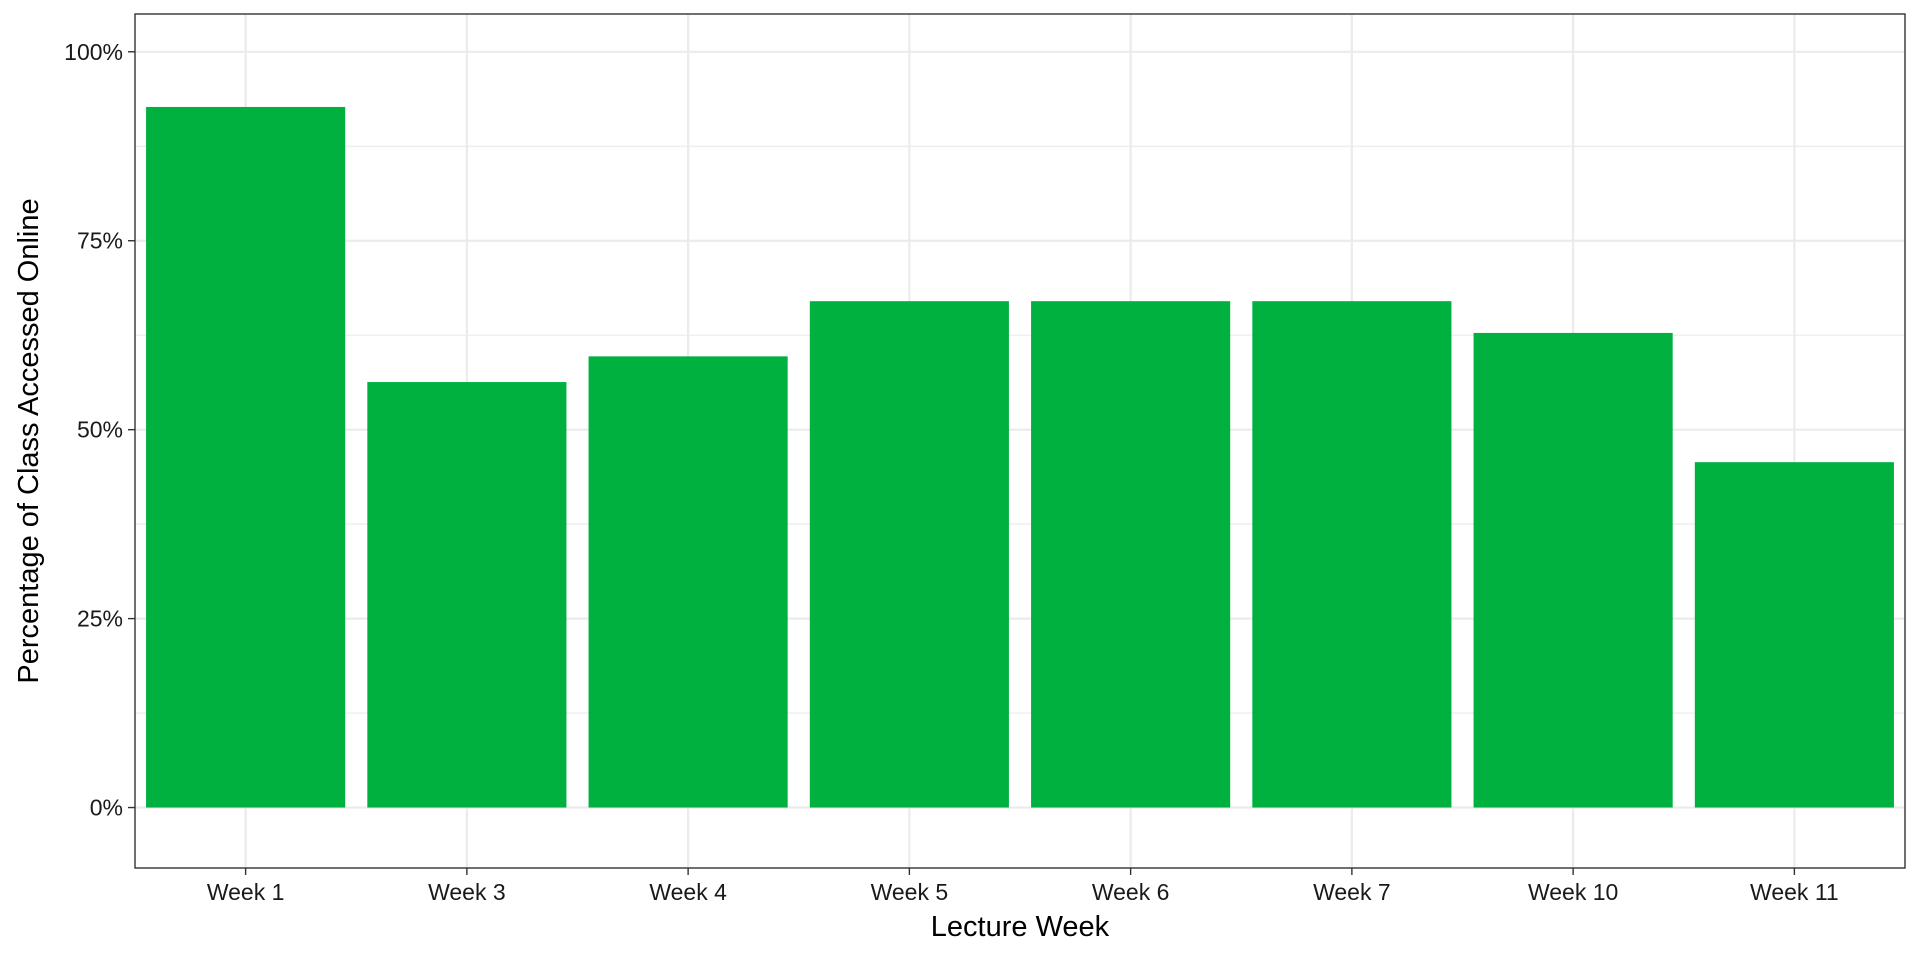 The height and width of the screenshot is (960, 1920). Describe the element at coordinates (29, 440) in the screenshot. I see `y-axis-title: Percentage of Class Accessed Online` at that location.